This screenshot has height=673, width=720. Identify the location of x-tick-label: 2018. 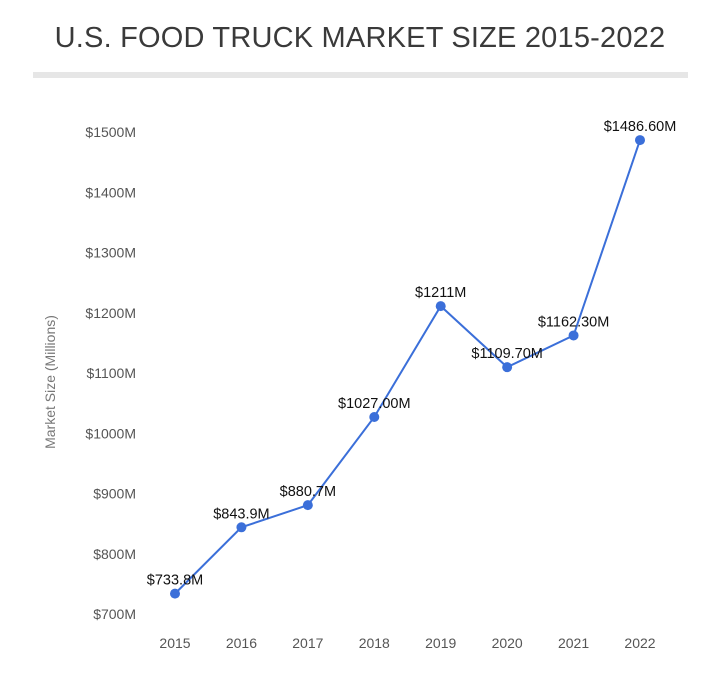
(374, 643).